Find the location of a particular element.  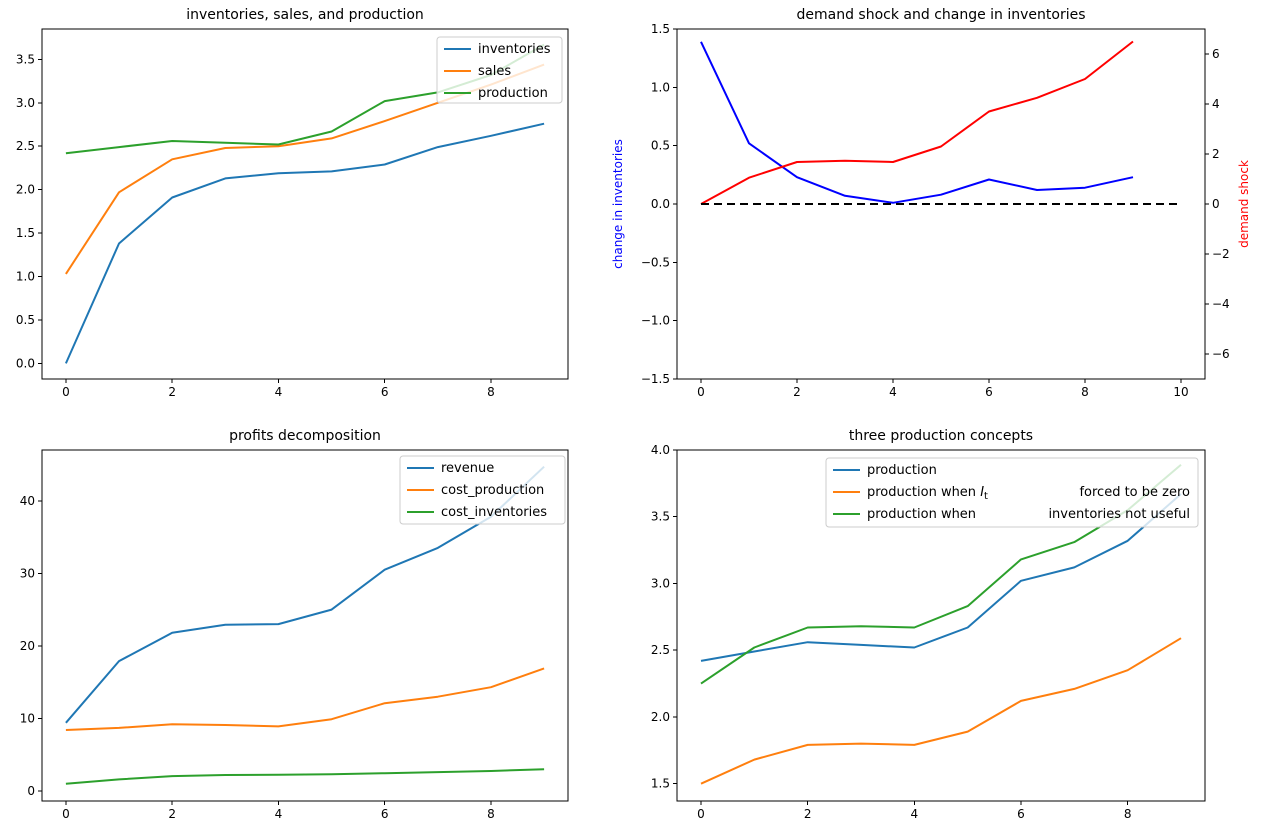

panel-title-demand-shock-change-inventories: demand shock and change in inventories is located at coordinates (941, 15).